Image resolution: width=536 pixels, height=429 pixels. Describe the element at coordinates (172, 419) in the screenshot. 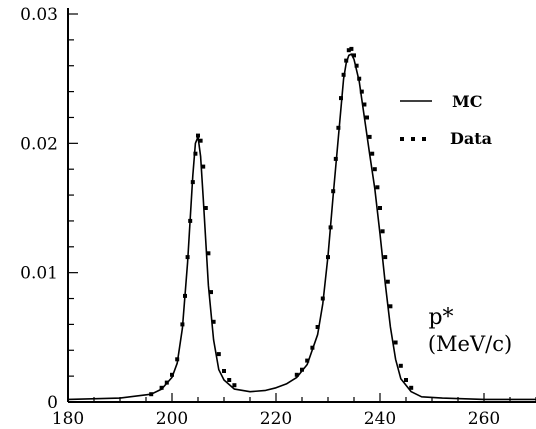

I see `x-tick-label: 200` at that location.